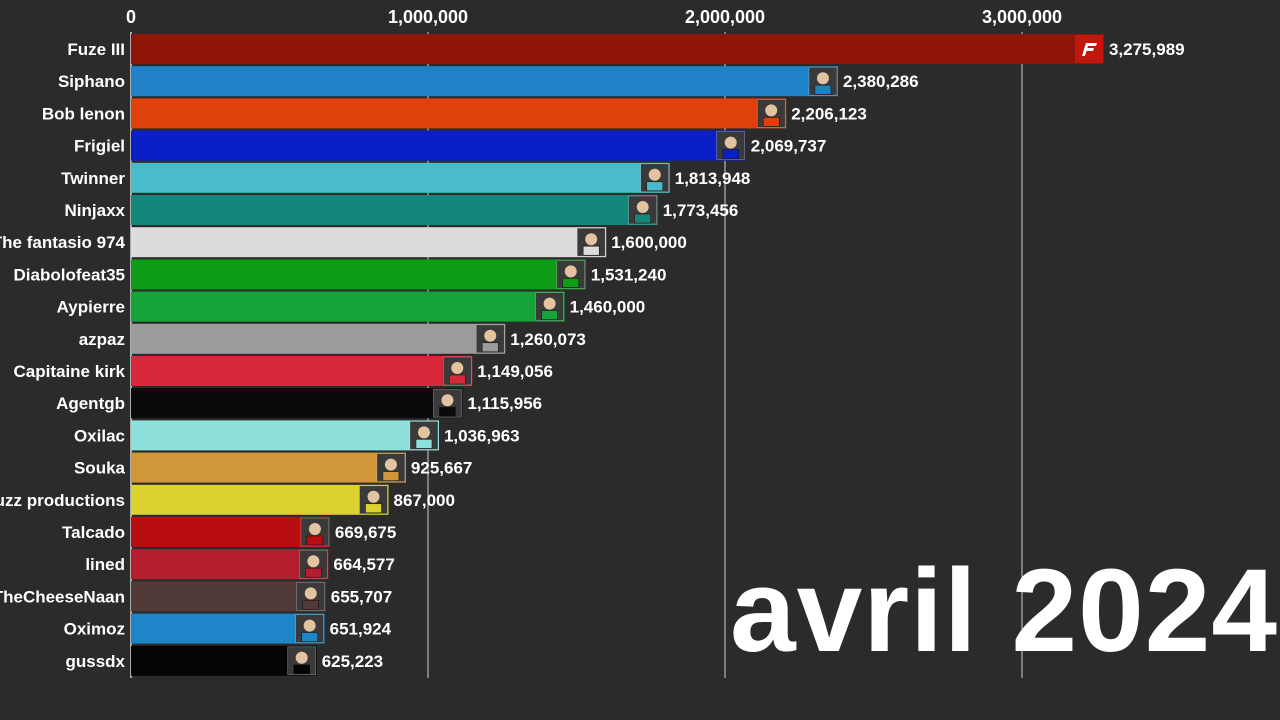  What do you see at coordinates (725, 17) in the screenshot?
I see `x-tick-label: 2,000,000` at bounding box center [725, 17].